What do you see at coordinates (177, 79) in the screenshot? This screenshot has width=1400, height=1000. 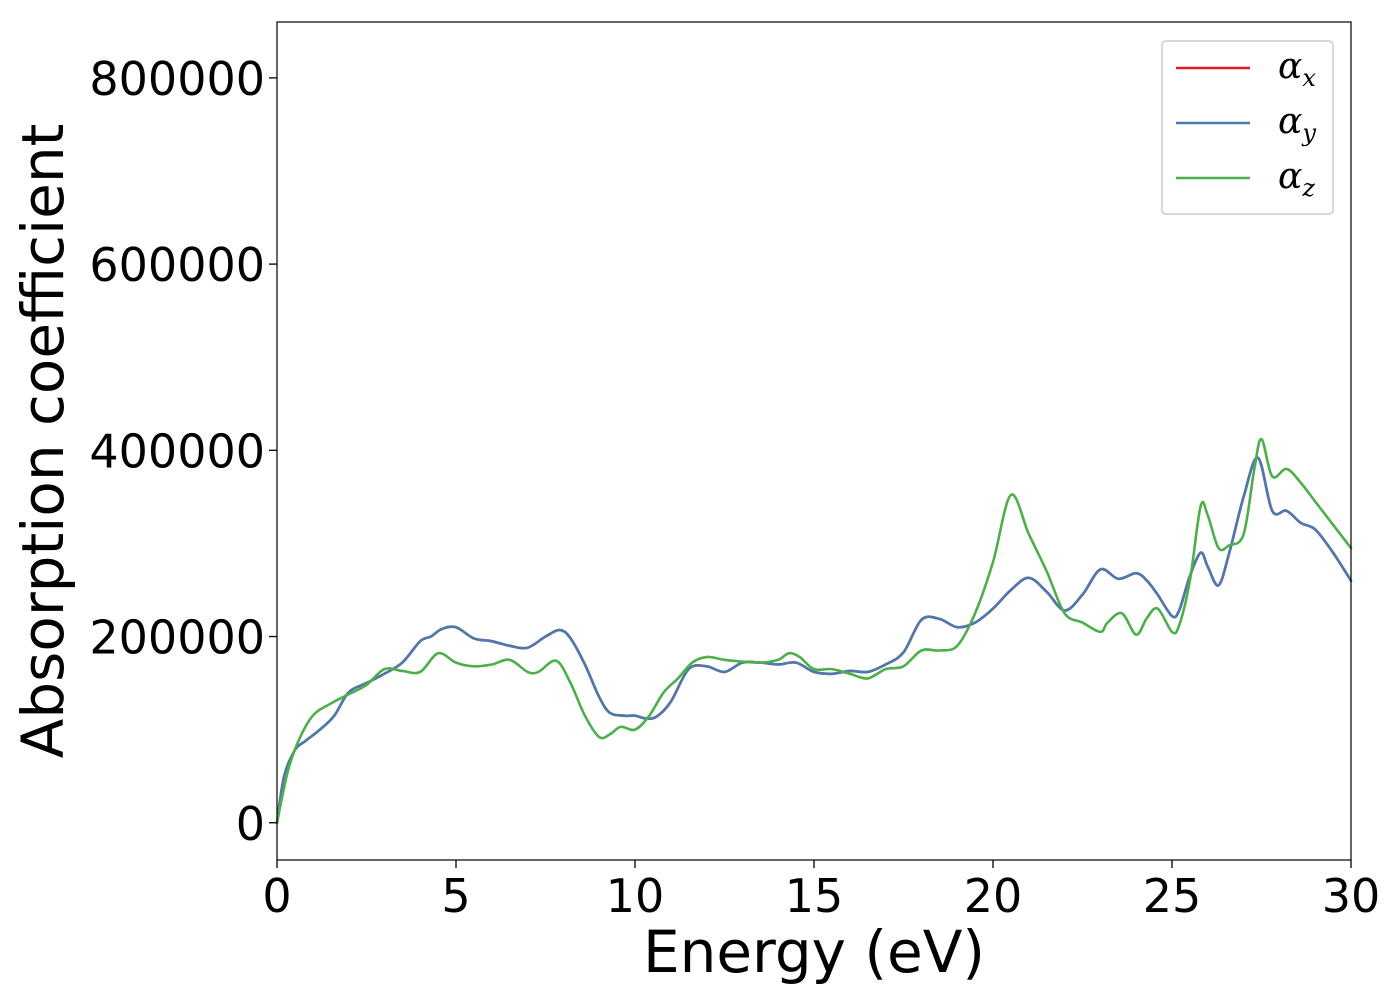 I see `y-tick-label: 800000` at bounding box center [177, 79].